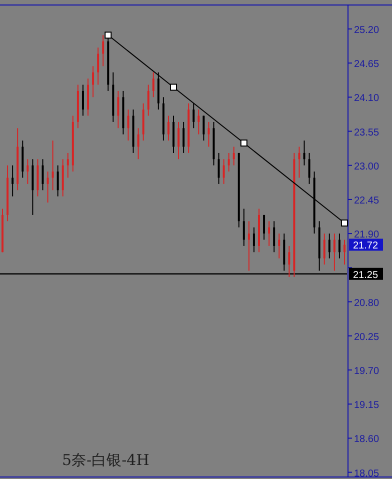 The width and height of the screenshot is (392, 479). Describe the element at coordinates (367, 166) in the screenshot. I see `y-tick-label: 23.00` at that location.